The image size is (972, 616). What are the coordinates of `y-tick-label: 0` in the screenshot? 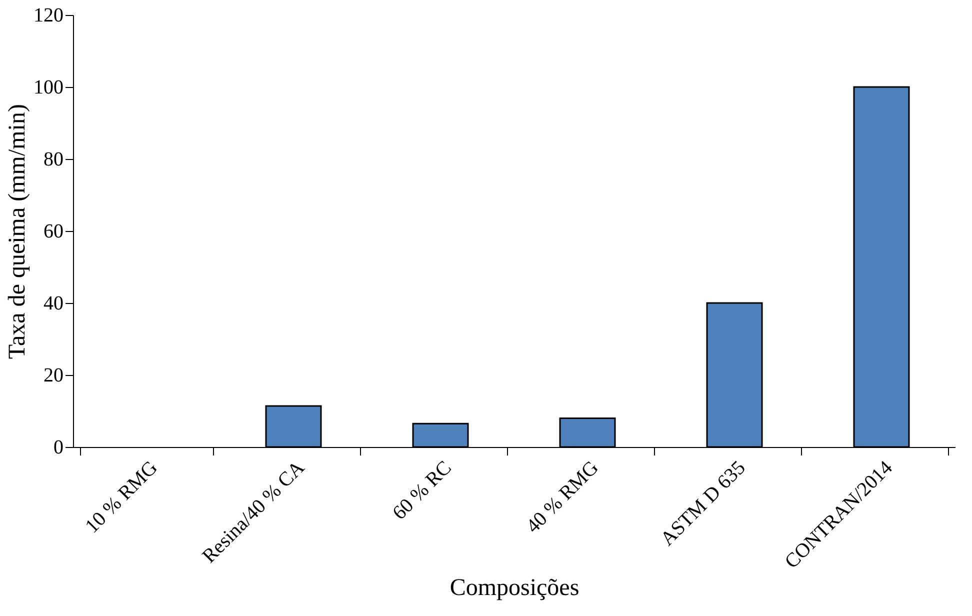 It's located at (59, 447).